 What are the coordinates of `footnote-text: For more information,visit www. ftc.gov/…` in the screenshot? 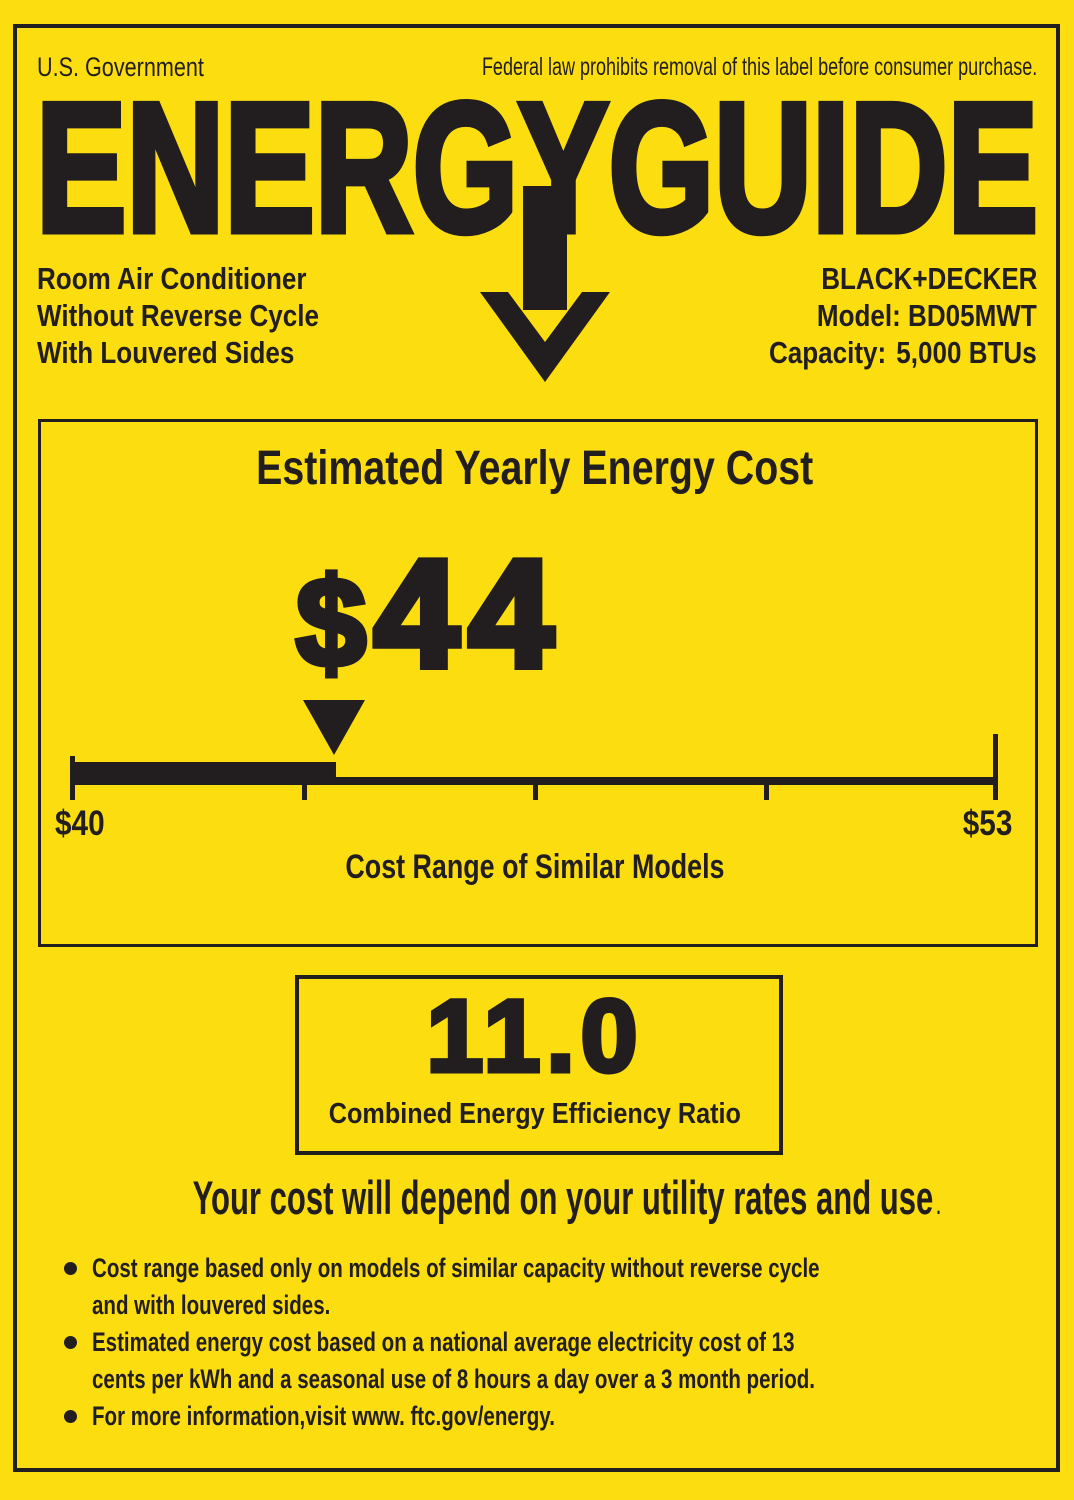 It's located at (323, 1416).